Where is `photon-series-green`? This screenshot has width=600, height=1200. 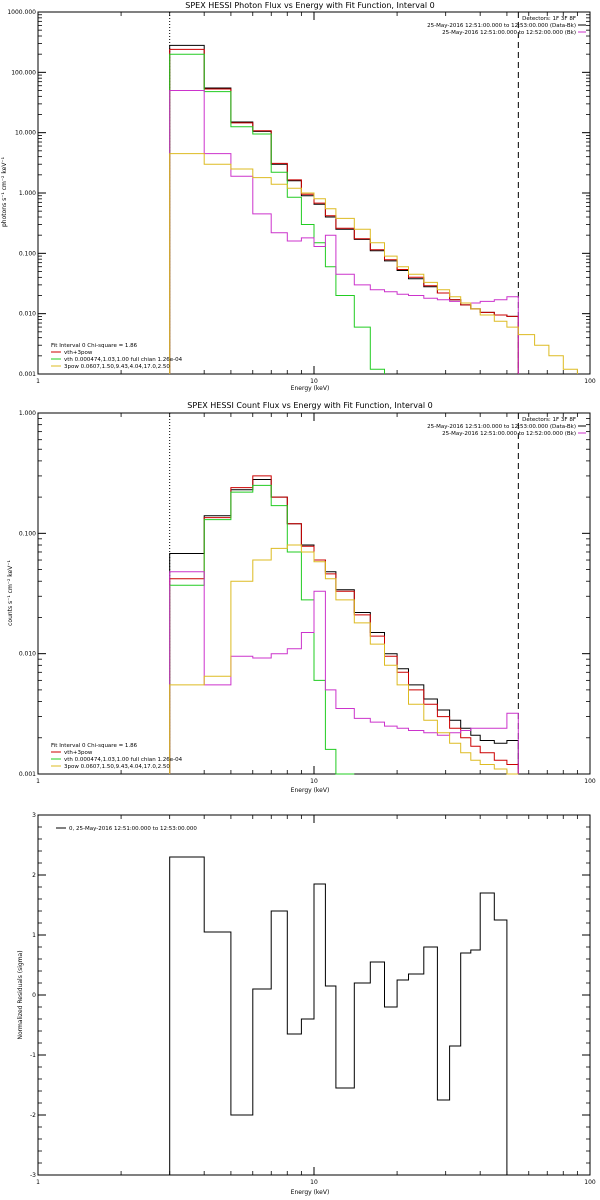
photon-series-green is located at coordinates (277, 213).